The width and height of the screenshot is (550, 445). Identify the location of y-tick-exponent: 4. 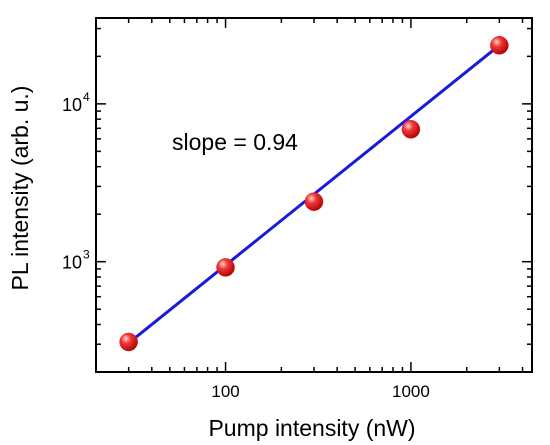
(86, 97).